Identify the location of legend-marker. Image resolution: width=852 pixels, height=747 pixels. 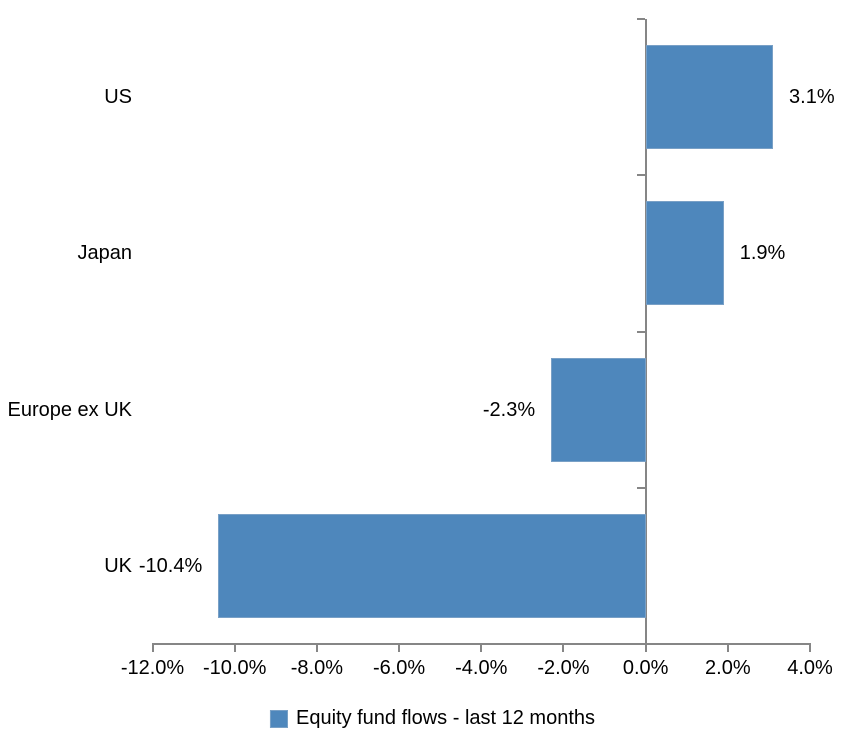
(278, 718).